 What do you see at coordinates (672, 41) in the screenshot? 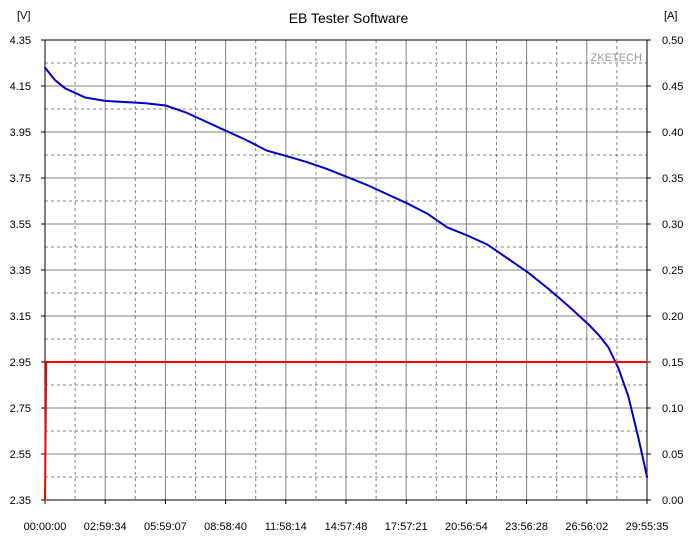
I see `right-axis-tick-label: 0.50` at bounding box center [672, 41].